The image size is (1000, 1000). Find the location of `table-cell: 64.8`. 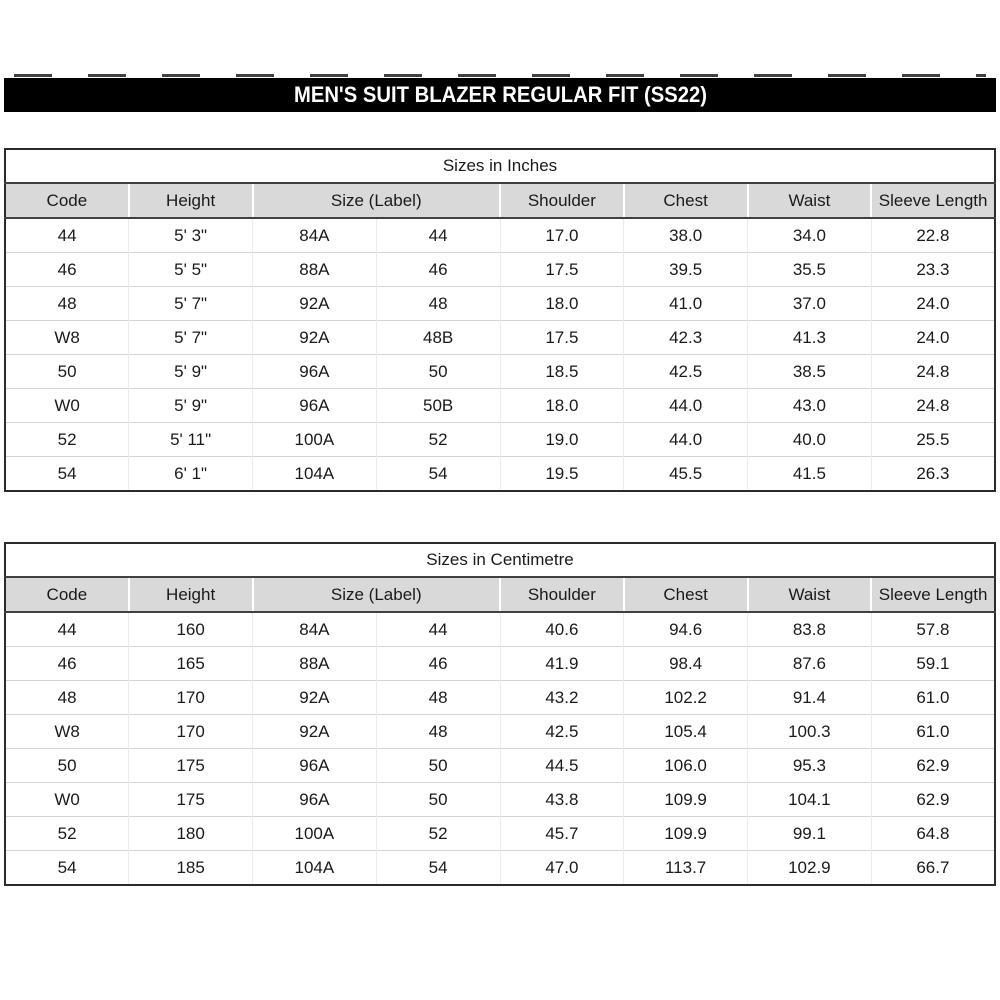

table-cell: 64.8 is located at coordinates (932, 833).